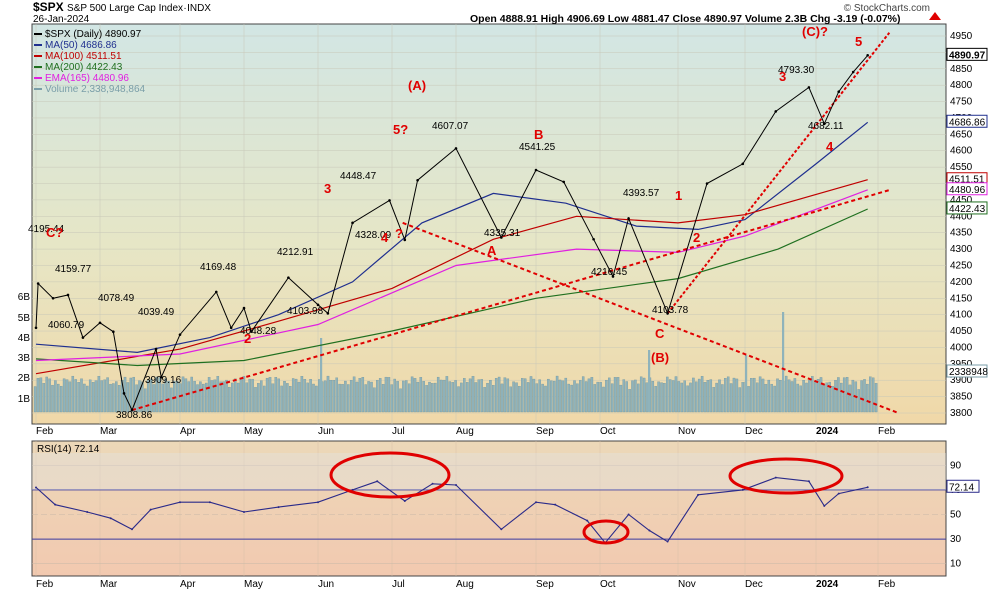  Describe the element at coordinates (24, 338) in the screenshot. I see `volume-tick-label: 4B` at that location.